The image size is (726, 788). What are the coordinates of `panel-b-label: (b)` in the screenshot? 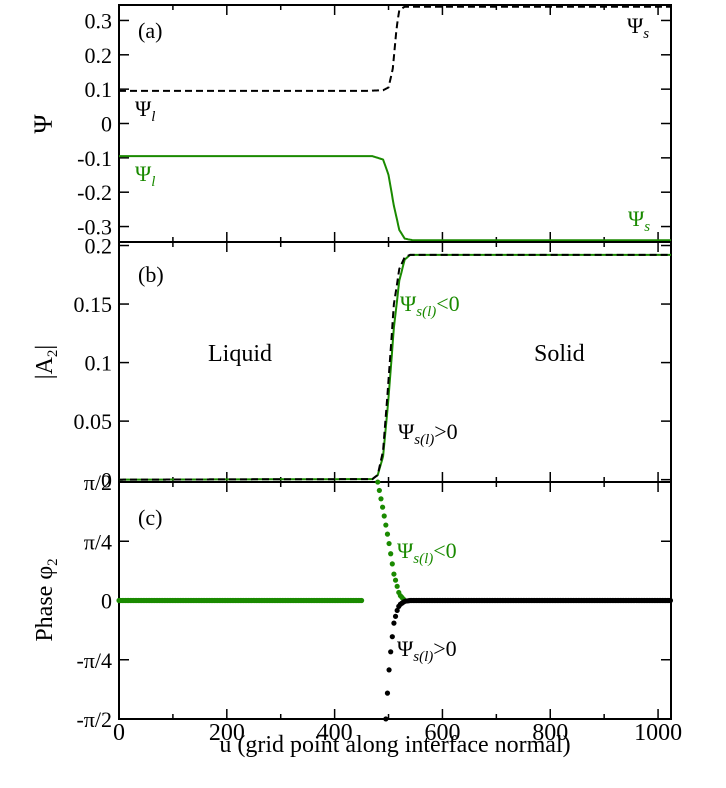 It's located at (151, 274).